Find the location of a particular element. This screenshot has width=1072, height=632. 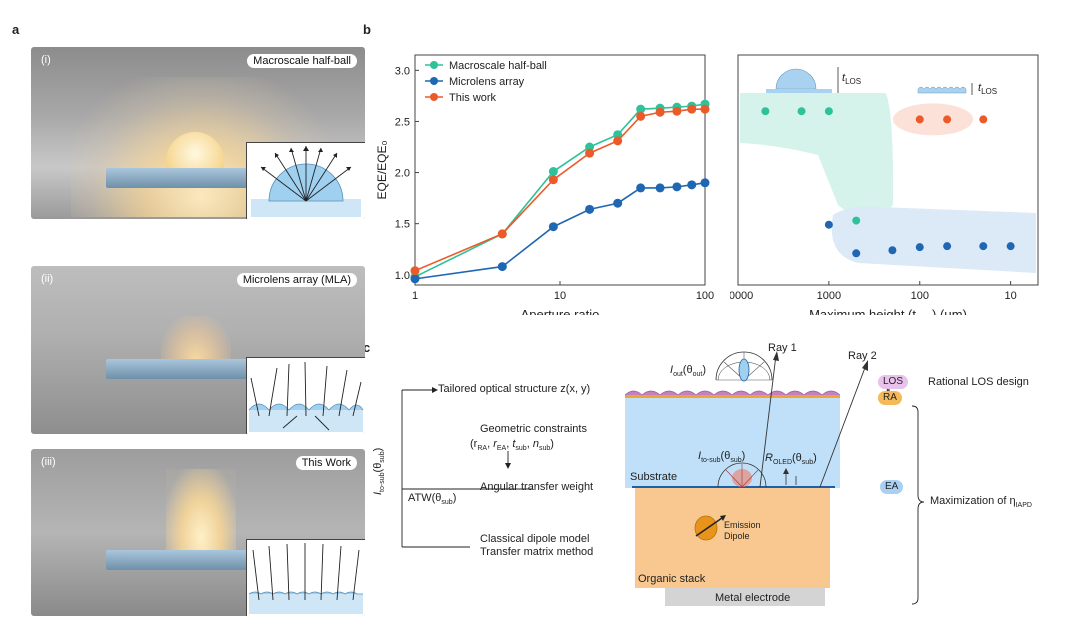

vertical-itosub-arg-sub: sub is located at coordinates (383, 457).